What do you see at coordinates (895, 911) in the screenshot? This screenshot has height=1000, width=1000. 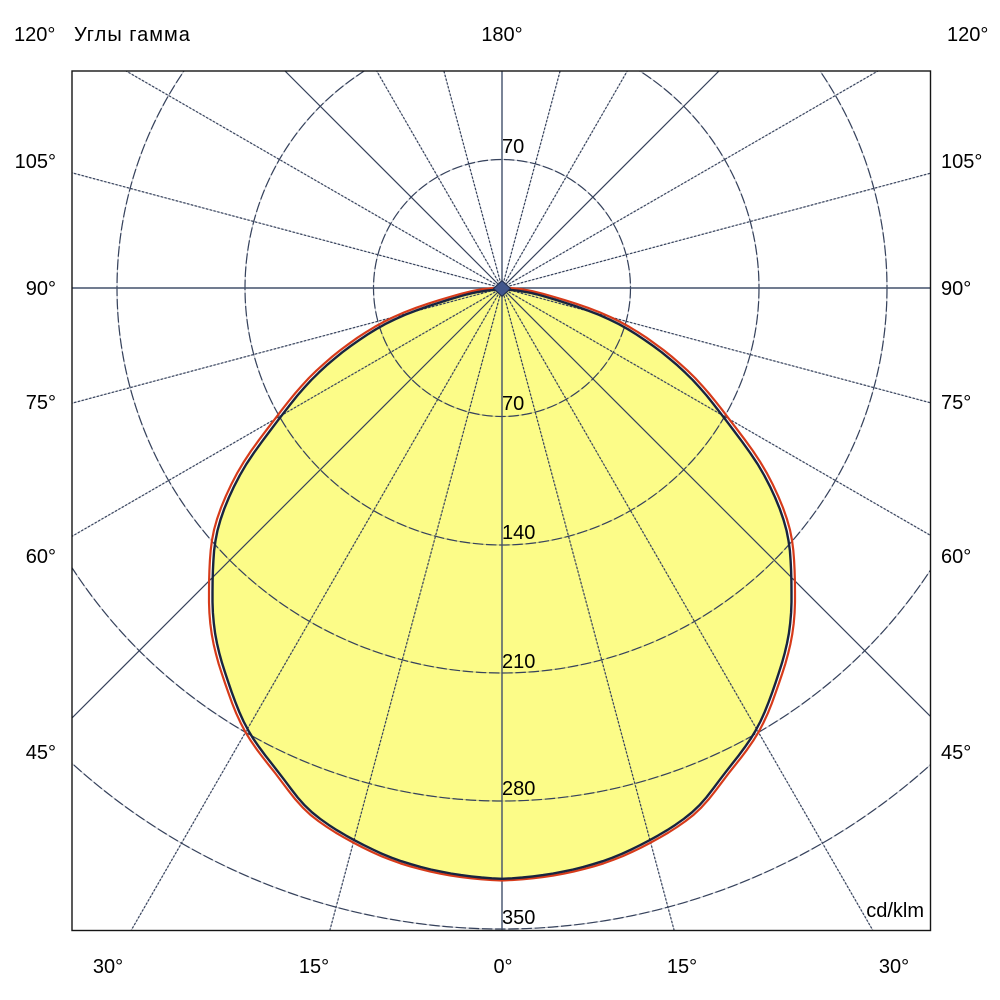 I see `svg-text: cd/klm` at bounding box center [895, 911].